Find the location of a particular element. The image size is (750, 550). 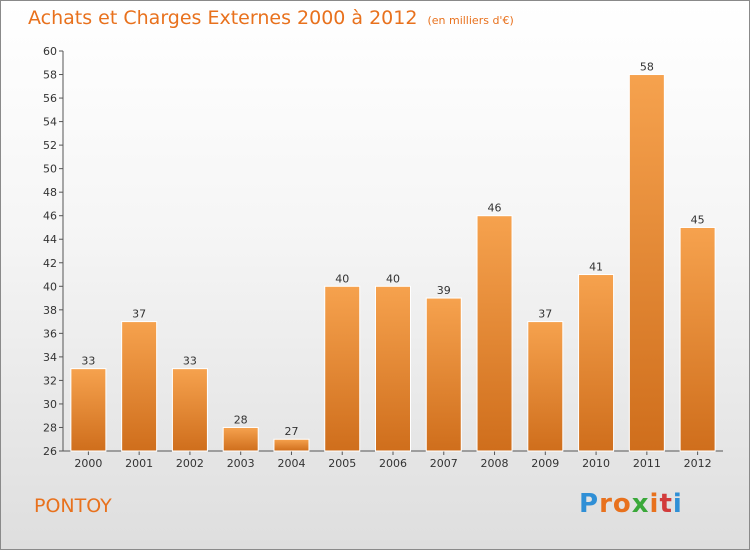

x-tick-label-2011: 2011 is located at coordinates (647, 463).